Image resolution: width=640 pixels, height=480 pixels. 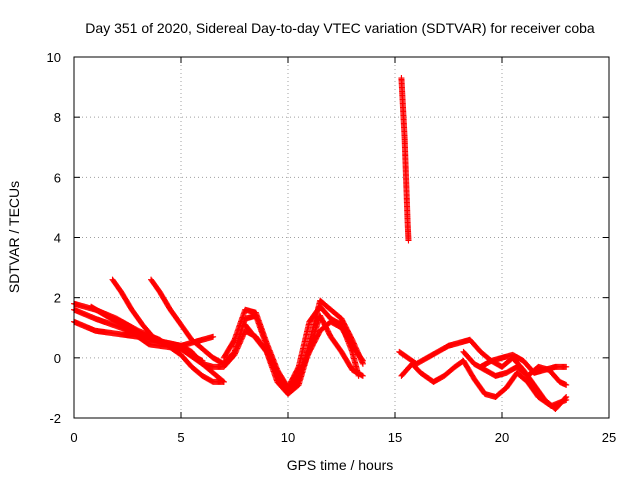 I want to click on y-tick-label: 10, so click(x=54, y=57).